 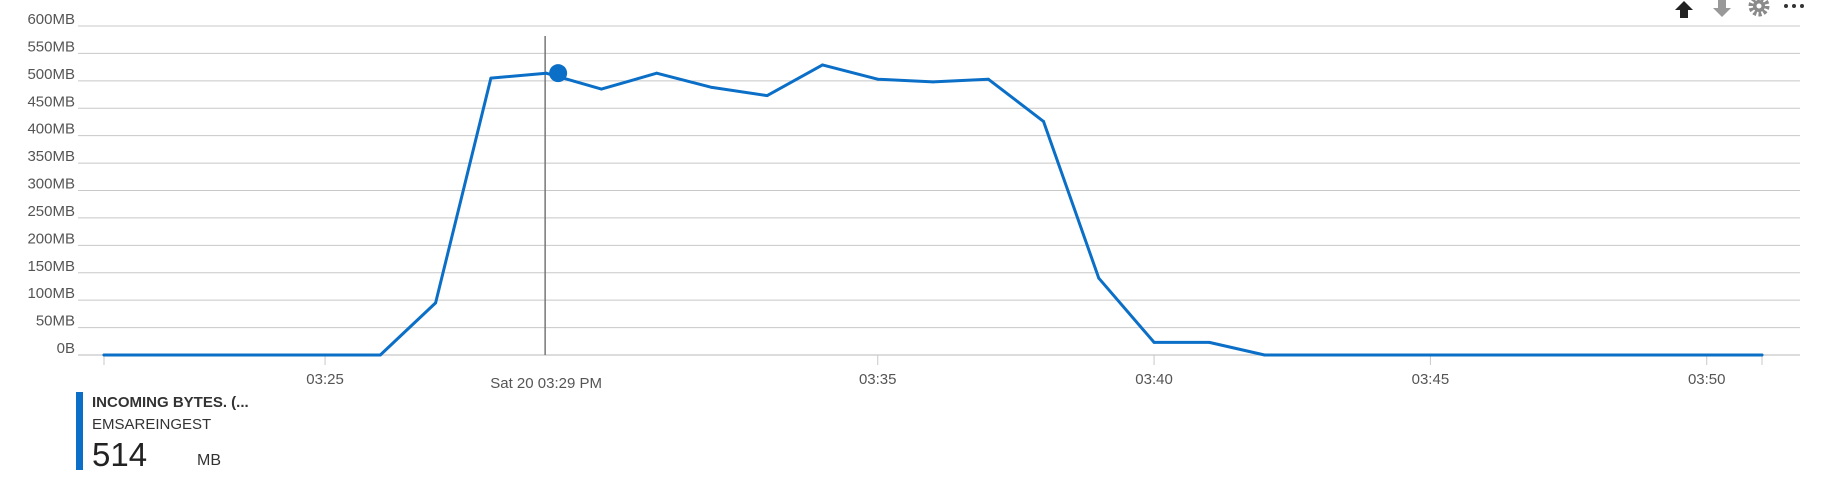 I want to click on hover-markers, so click(x=558, y=73).